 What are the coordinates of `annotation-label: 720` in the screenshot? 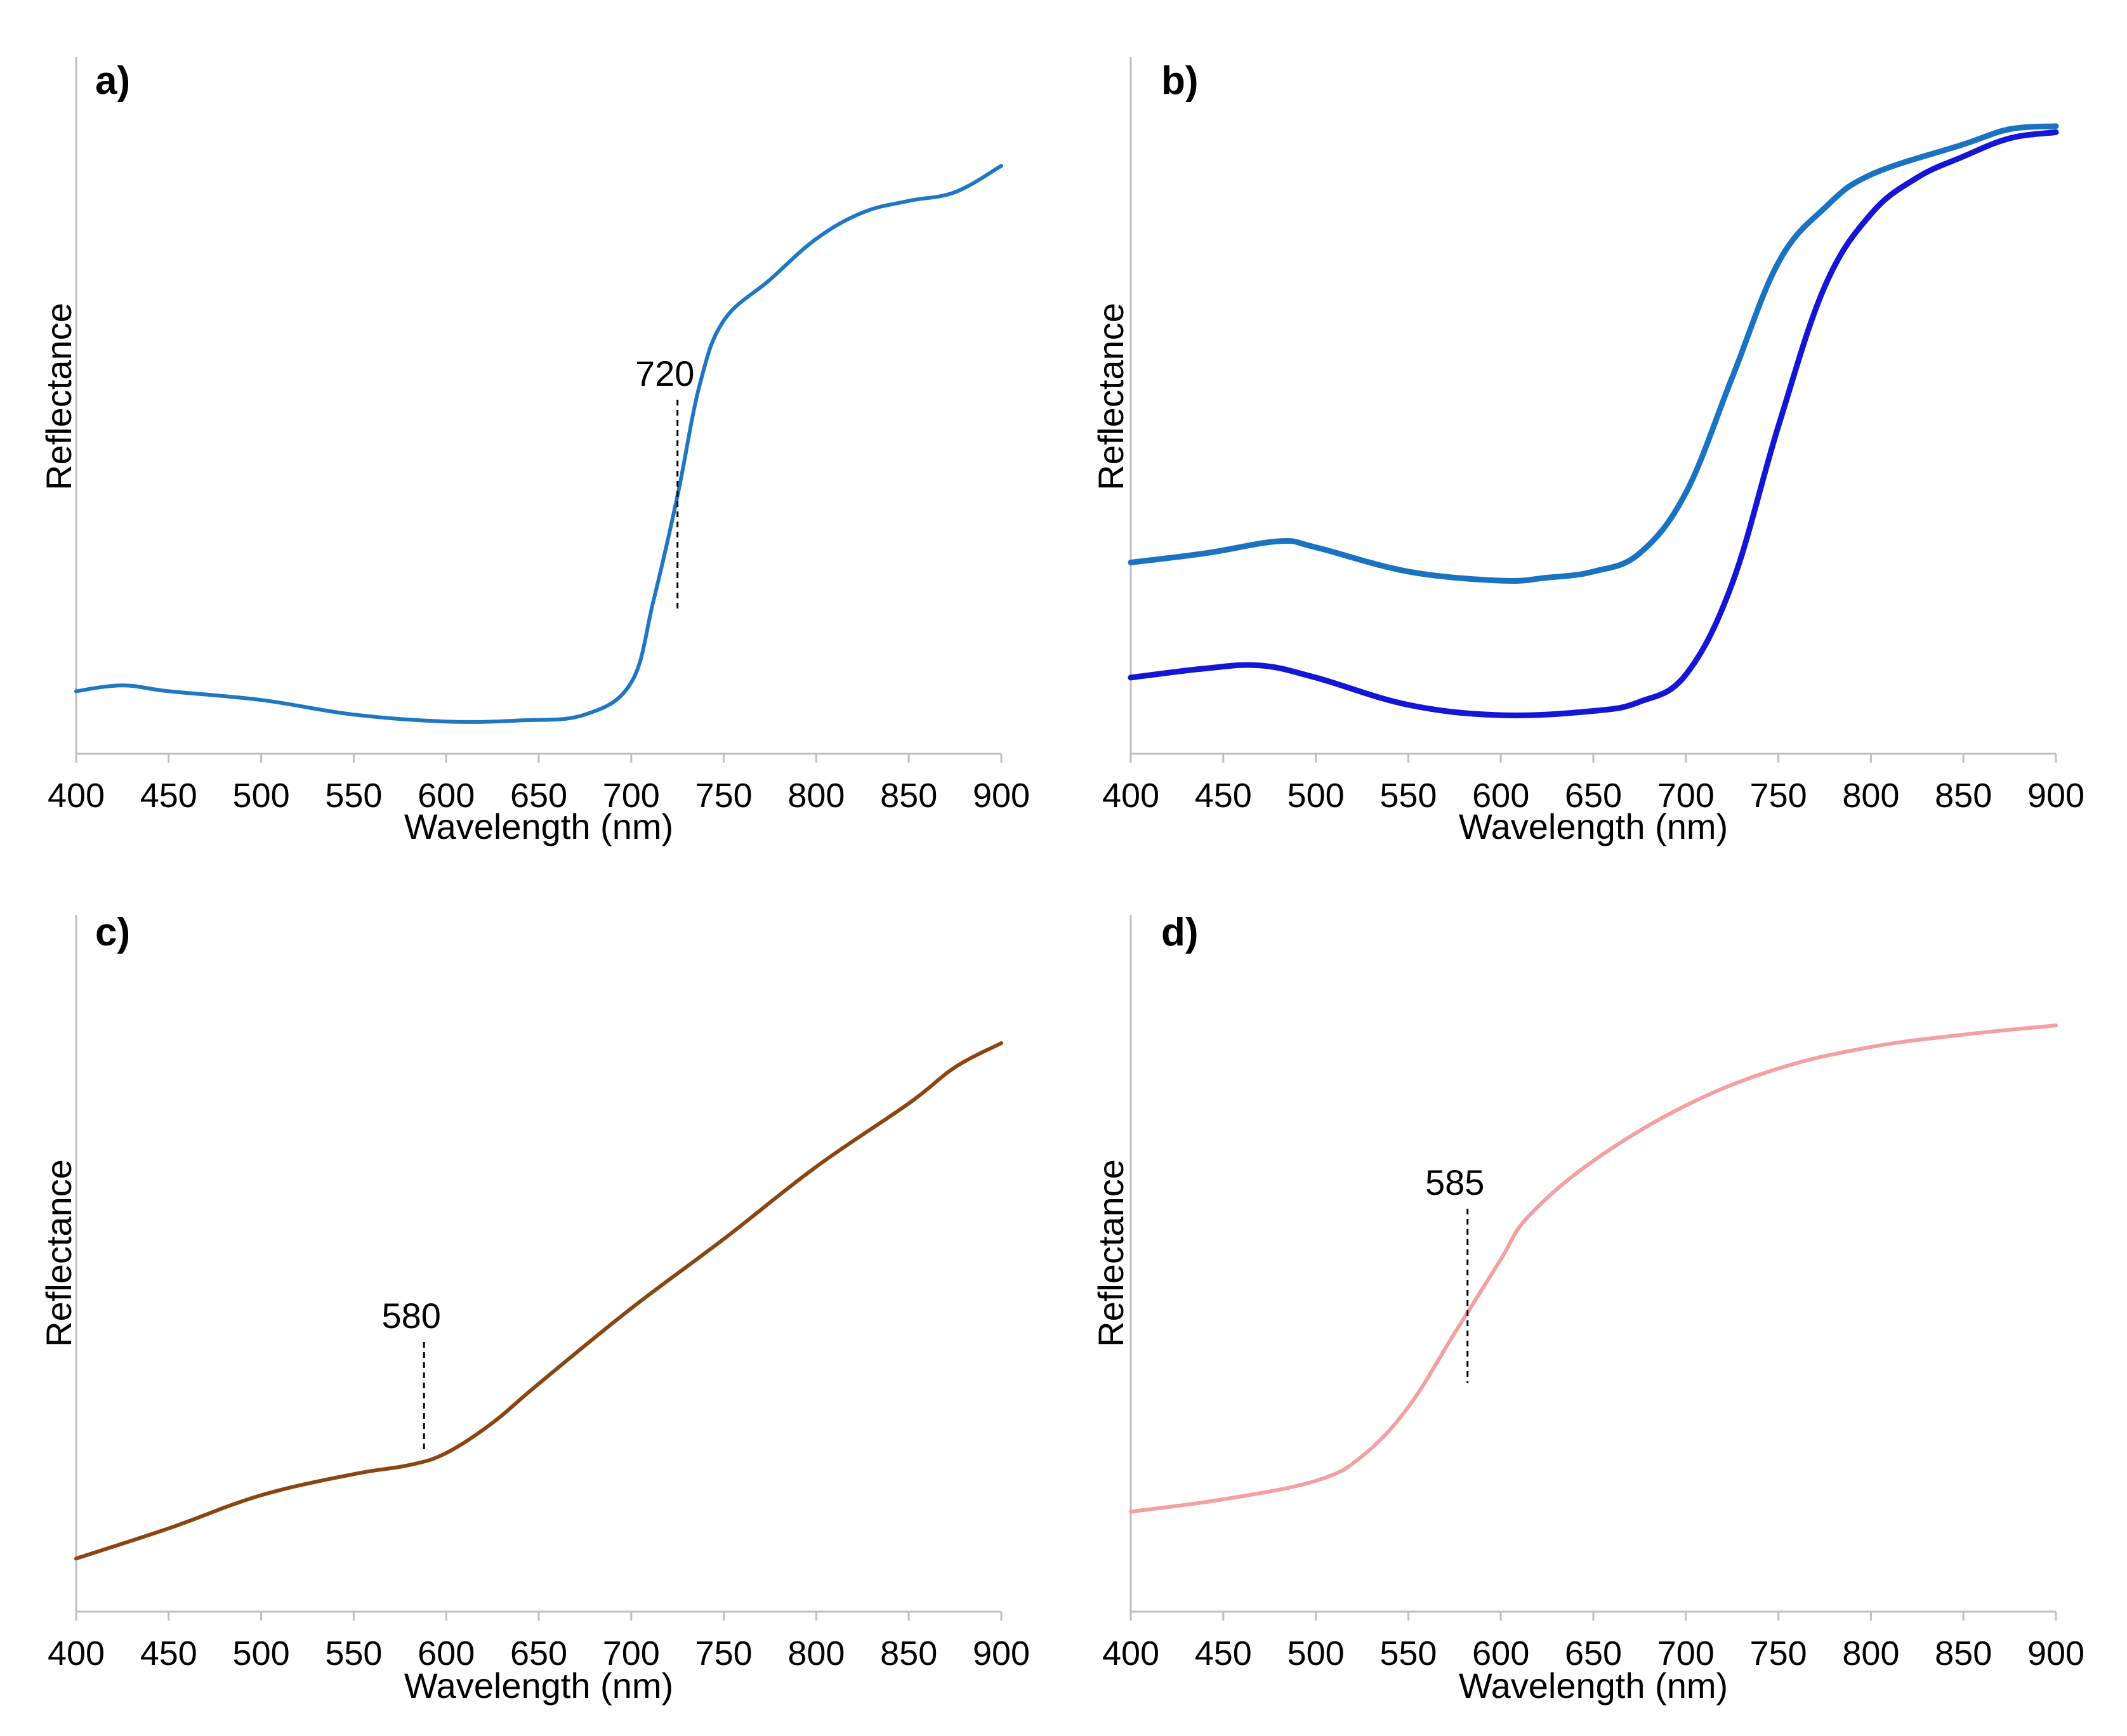 It's located at (664, 373).